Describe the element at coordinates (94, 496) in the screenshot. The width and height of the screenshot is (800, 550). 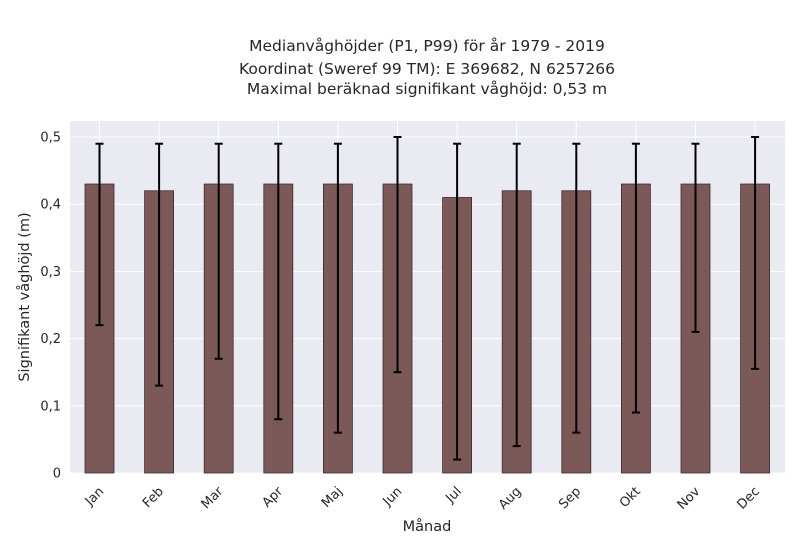
I see `x-tick-label: Jan` at that location.